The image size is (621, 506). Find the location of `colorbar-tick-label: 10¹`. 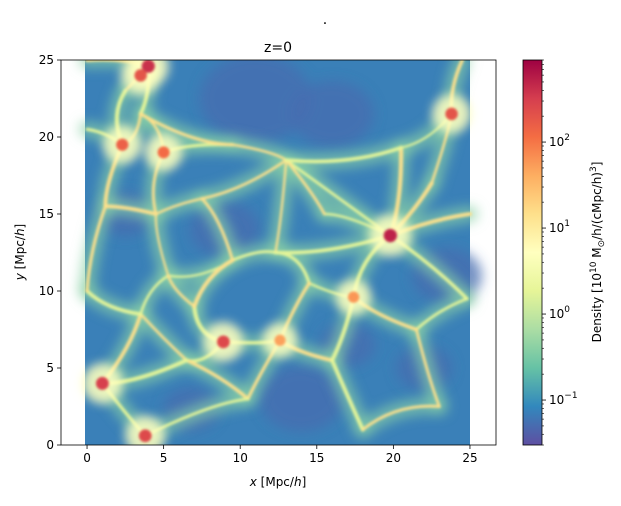

colorbar-tick-label: 10¹ is located at coordinates (559, 227).